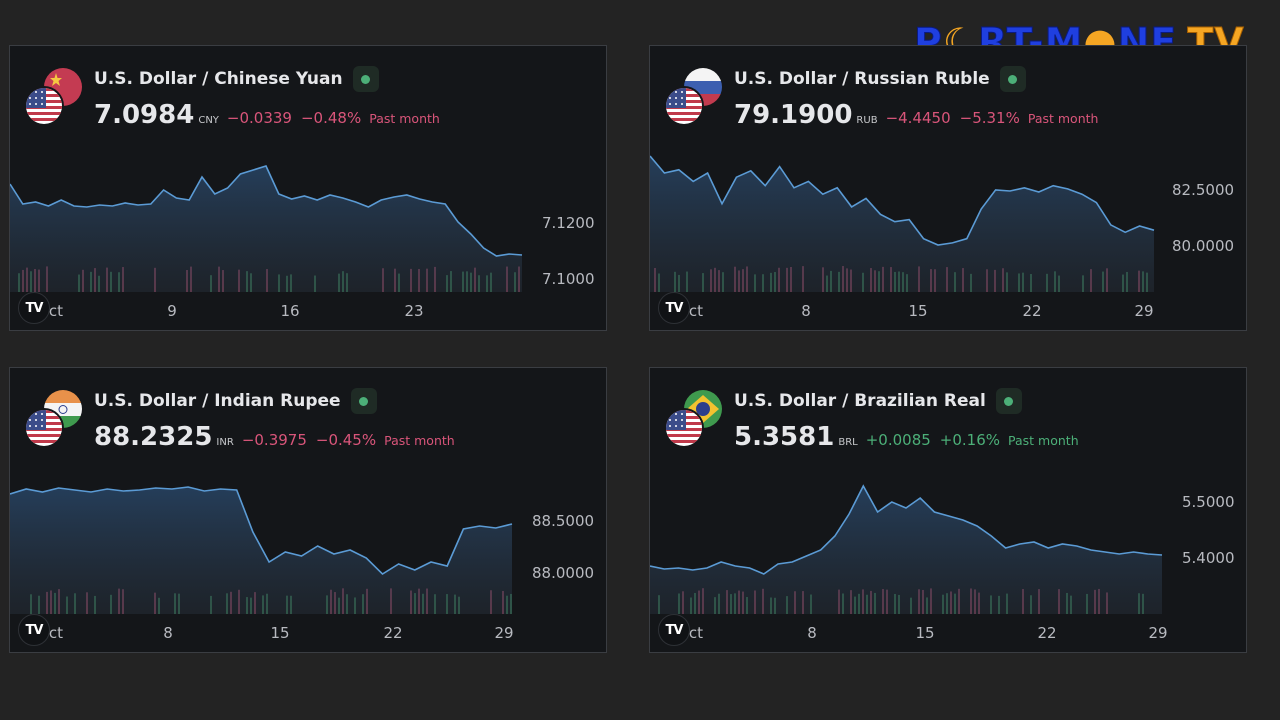 Image resolution: width=1280 pixels, height=720 pixels. What do you see at coordinates (1208, 558) in the screenshot?
I see `y-tick-label: 5.4000` at bounding box center [1208, 558].